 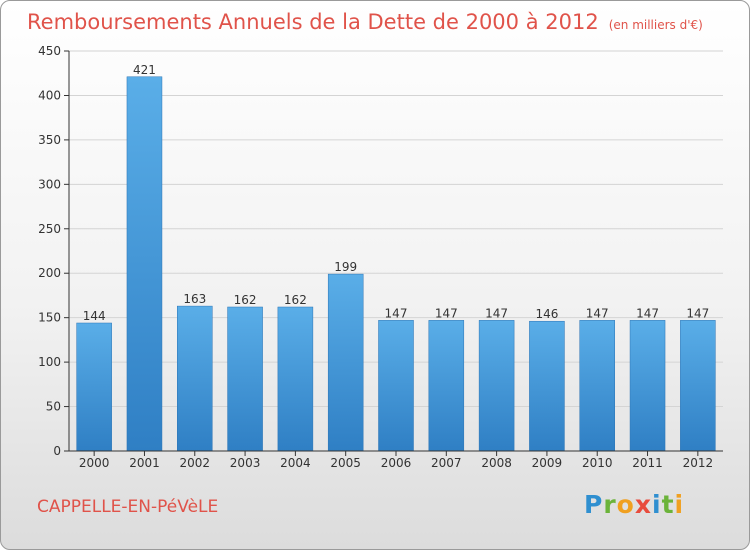 I want to click on x-tick-label: 2006, so click(x=396, y=463).